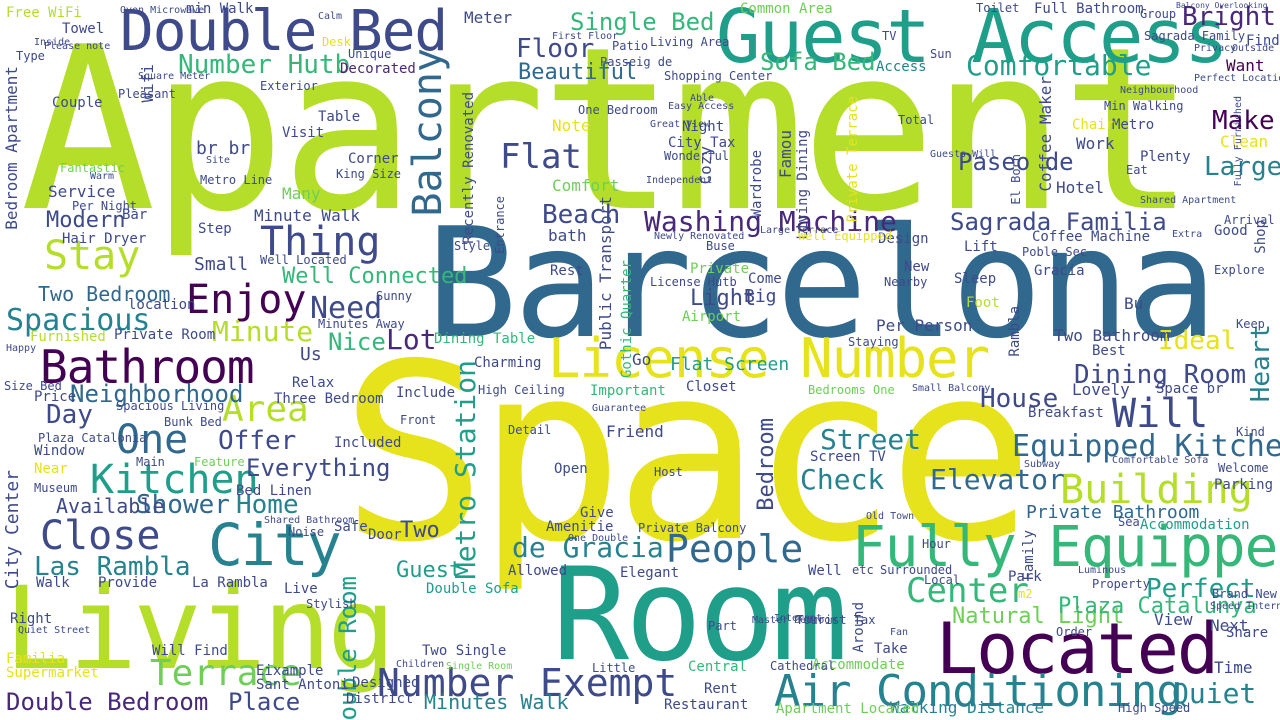  Describe the element at coordinates (1229, 17) in the screenshot. I see `word: Bright` at that location.